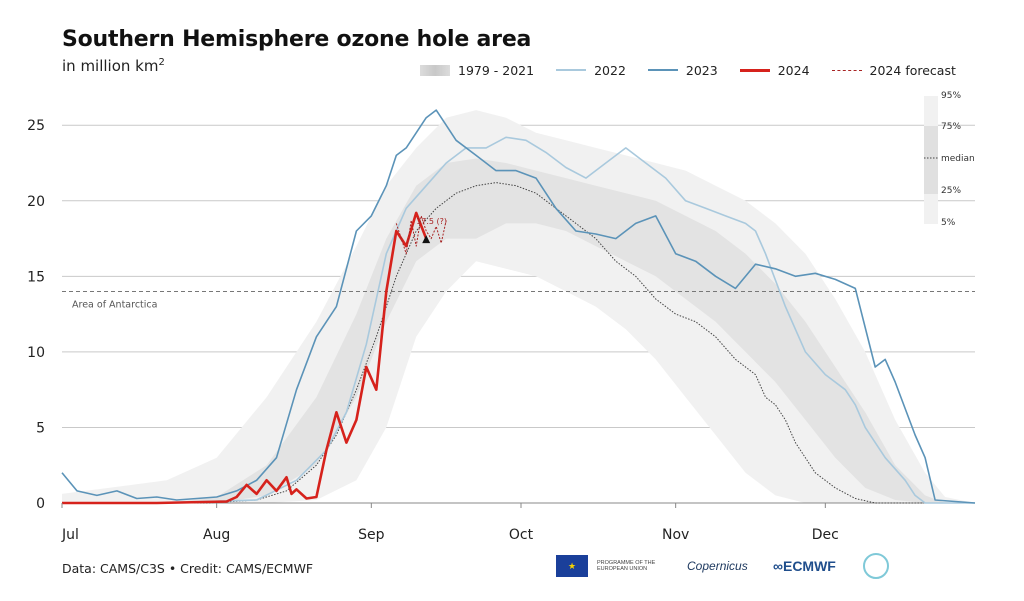  Describe the element at coordinates (948, 223) in the screenshot. I see `percentile-label-5pct: 5%` at that location.